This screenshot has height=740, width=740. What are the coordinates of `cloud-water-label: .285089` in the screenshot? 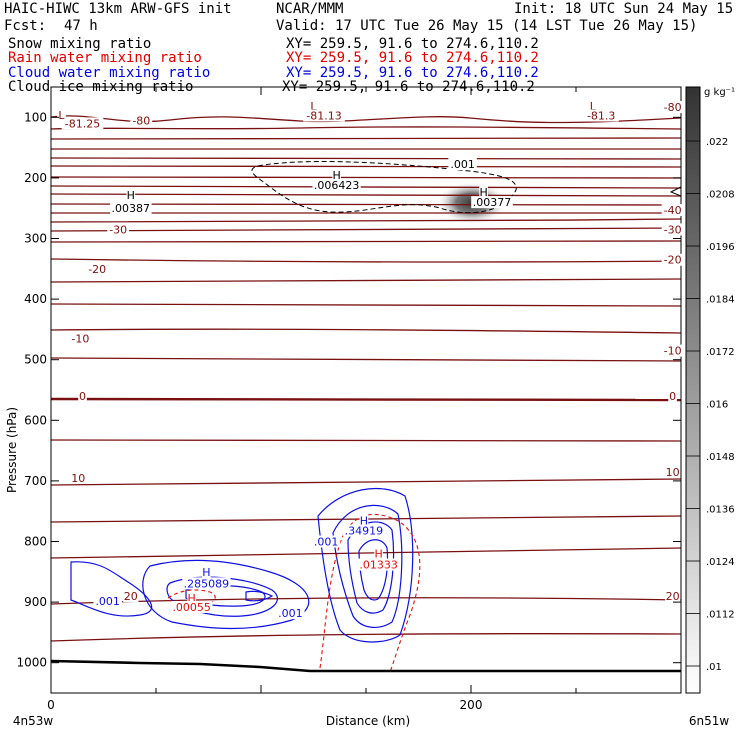 It's located at (207, 583).